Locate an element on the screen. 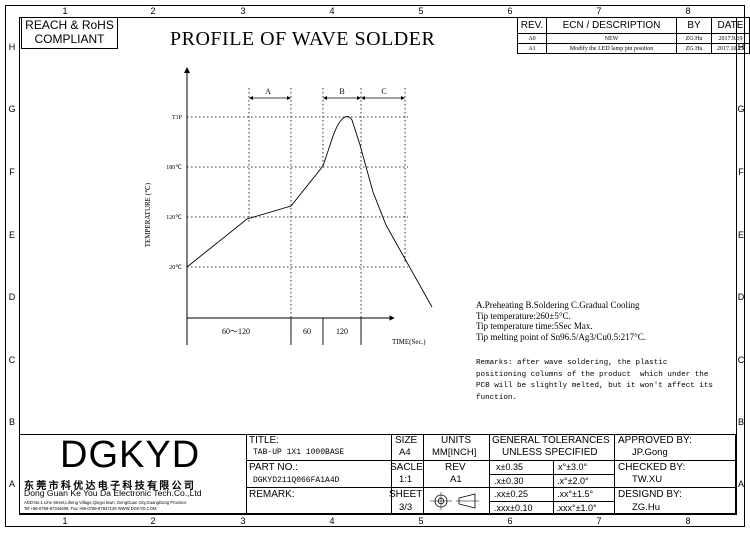 The height and width of the screenshot is (533, 750). zone-top-6: 6 is located at coordinates (510, 11).